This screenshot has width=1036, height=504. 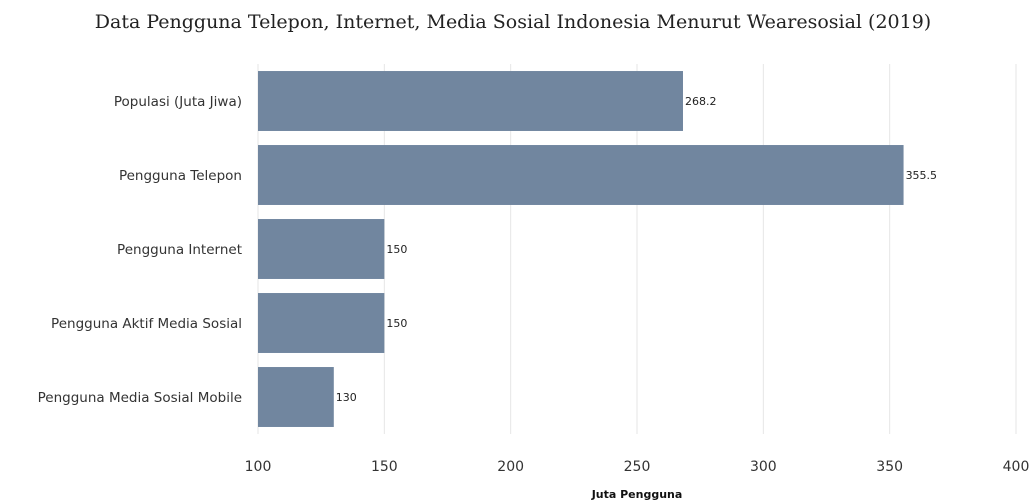 I want to click on x-tick-label: 250, so click(x=637, y=467).